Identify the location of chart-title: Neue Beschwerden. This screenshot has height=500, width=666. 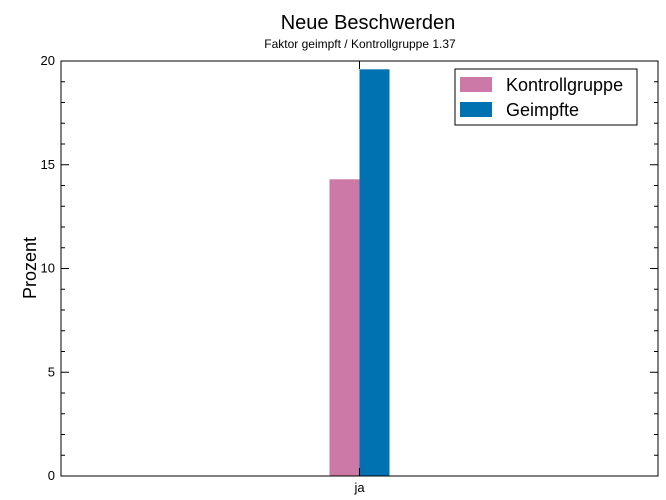
(368, 23).